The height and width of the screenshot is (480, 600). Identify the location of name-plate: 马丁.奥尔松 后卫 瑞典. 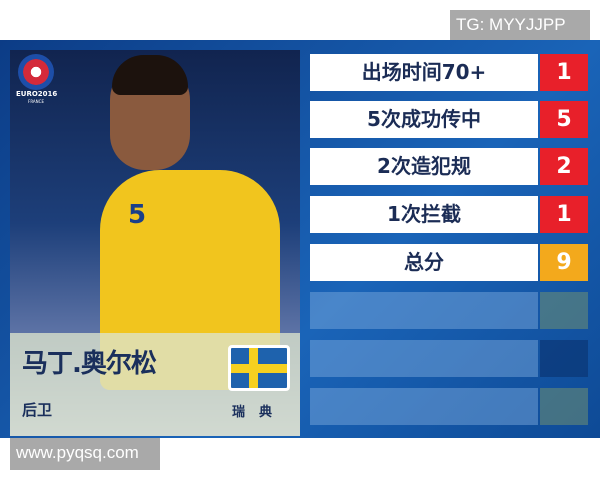
(155, 384).